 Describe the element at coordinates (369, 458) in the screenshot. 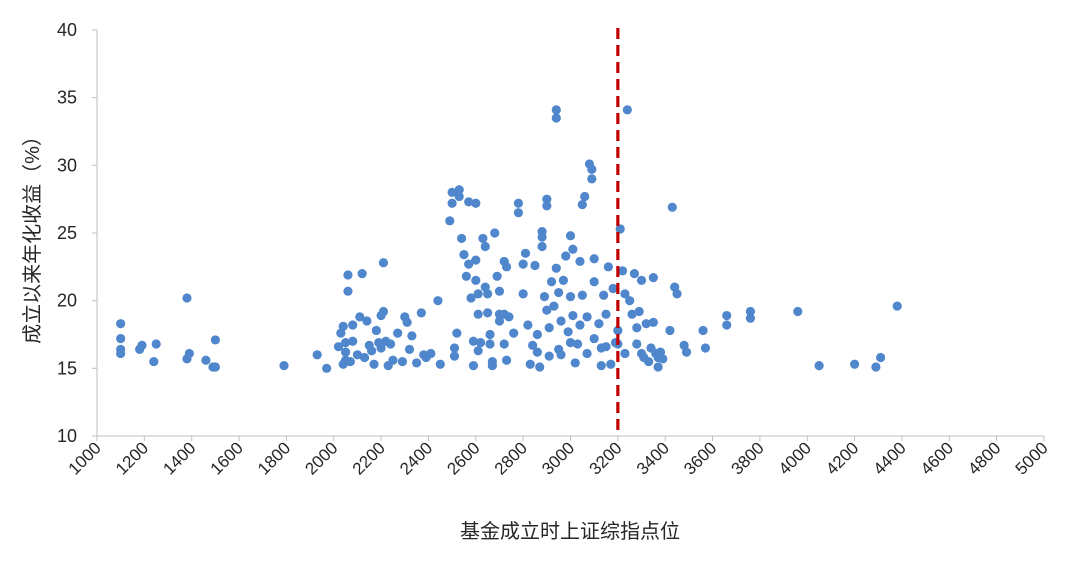

I see `x-tick-label: 2200` at that location.